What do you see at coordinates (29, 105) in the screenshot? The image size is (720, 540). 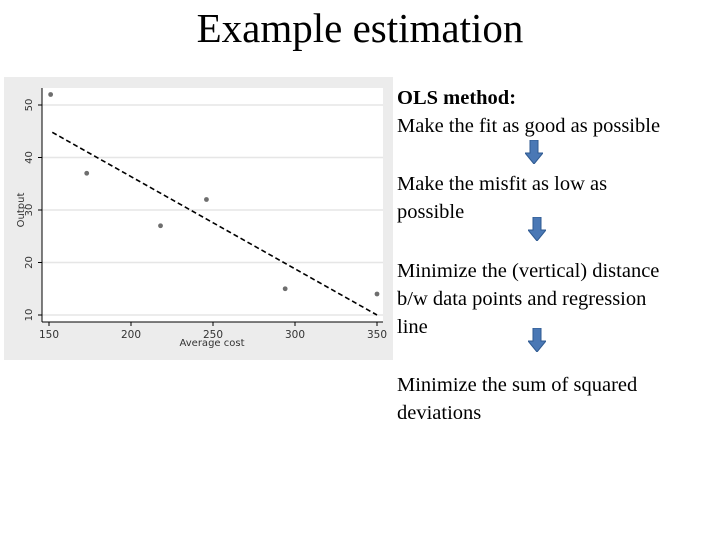 I see `y-tick-label: 50` at bounding box center [29, 105].